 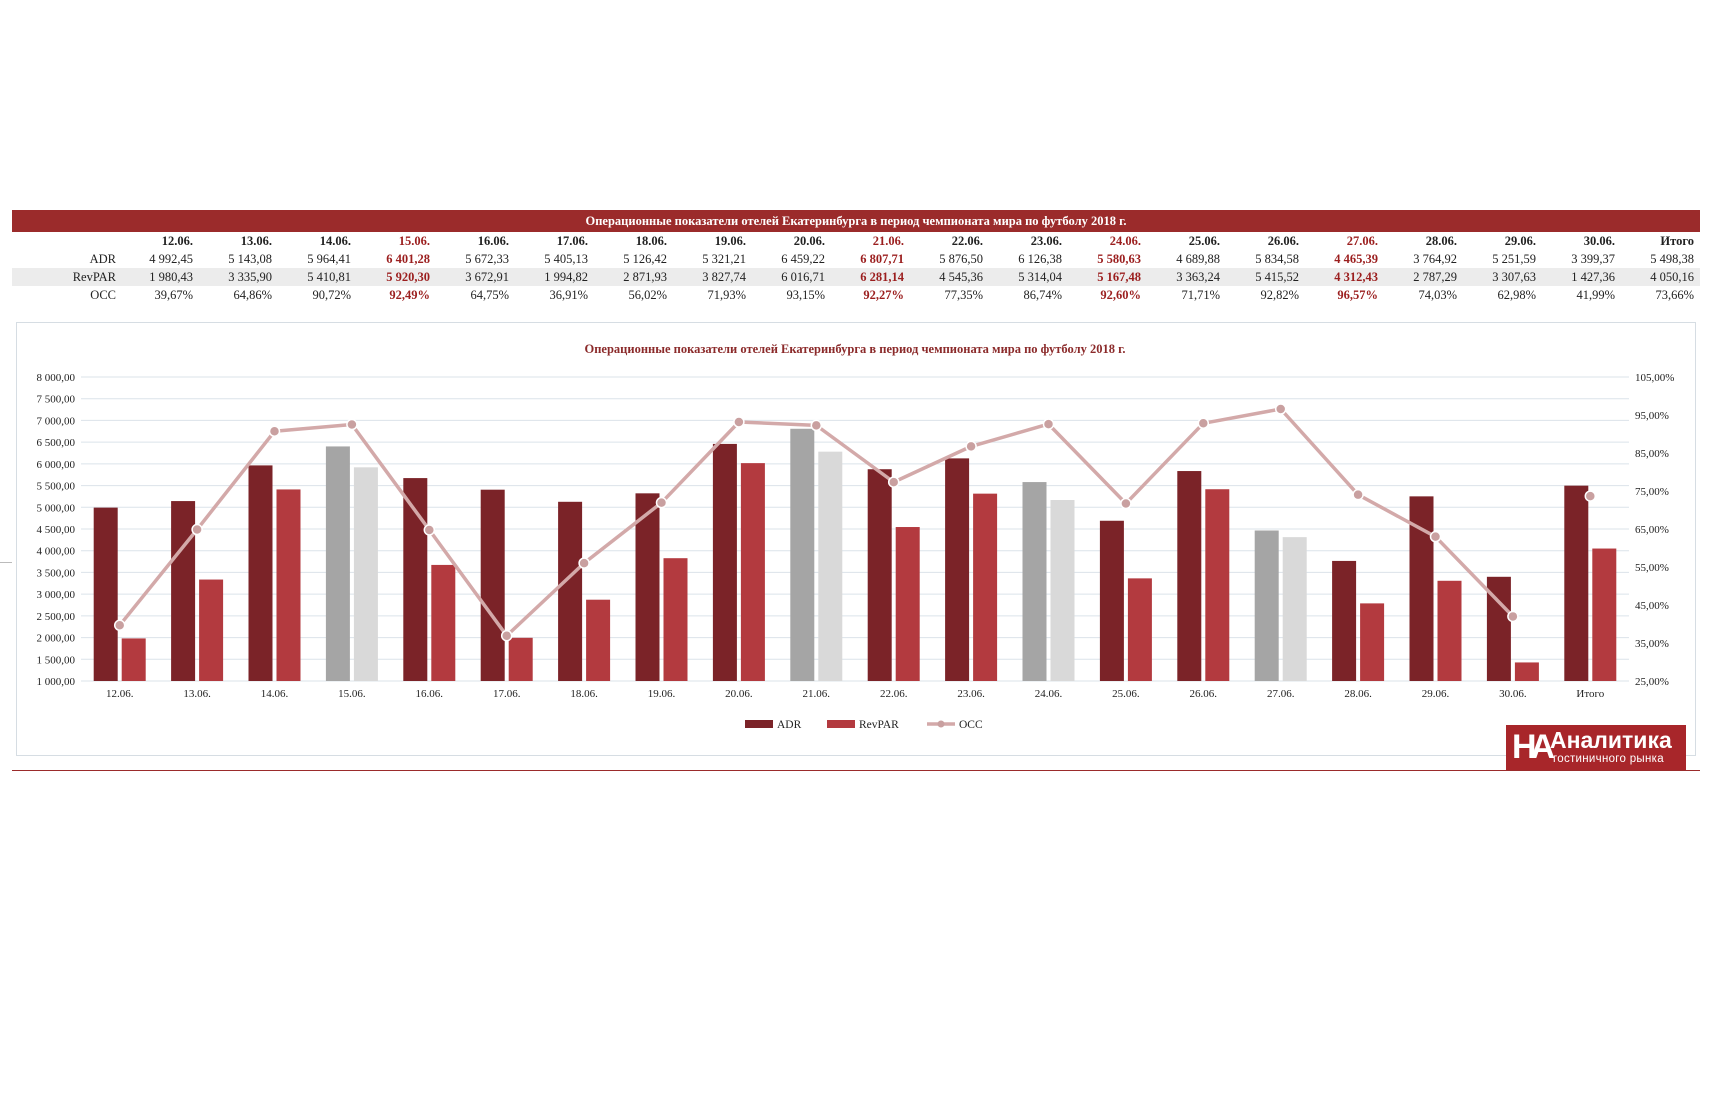 What do you see at coordinates (633, 277) in the screenshot?
I see `table-cell: 2 871,93` at bounding box center [633, 277].